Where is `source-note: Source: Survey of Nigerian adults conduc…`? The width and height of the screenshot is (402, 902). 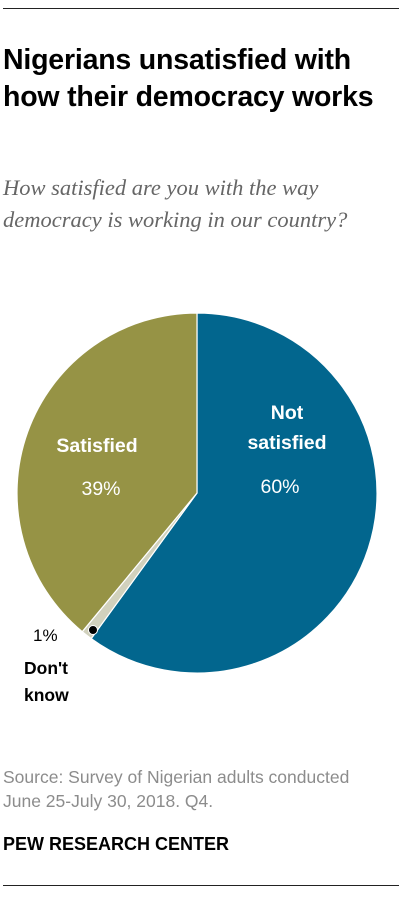 source-note: Source: Survey of Nigerian adults conduc… is located at coordinates (201, 789).